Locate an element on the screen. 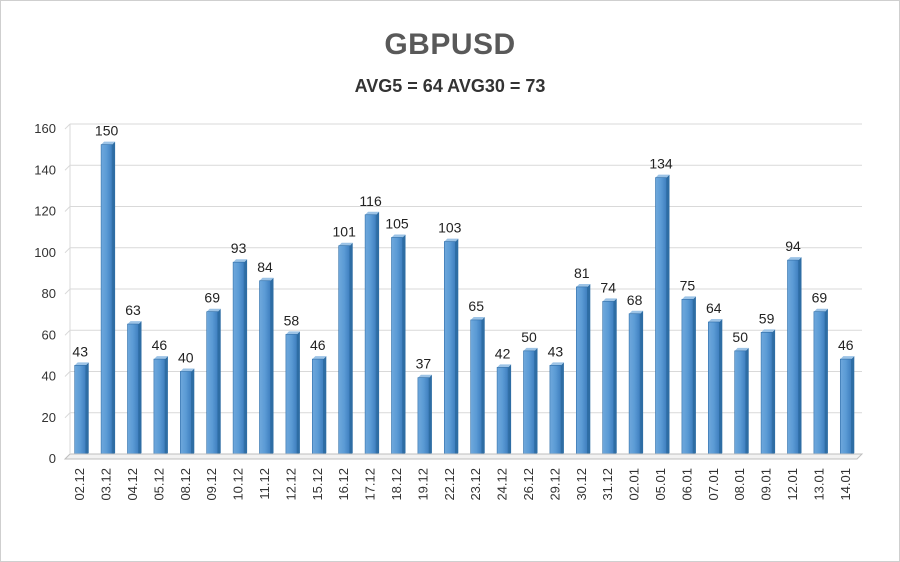 This screenshot has height=562, width=900. x-tick-label: 14.01 is located at coordinates (845, 484).